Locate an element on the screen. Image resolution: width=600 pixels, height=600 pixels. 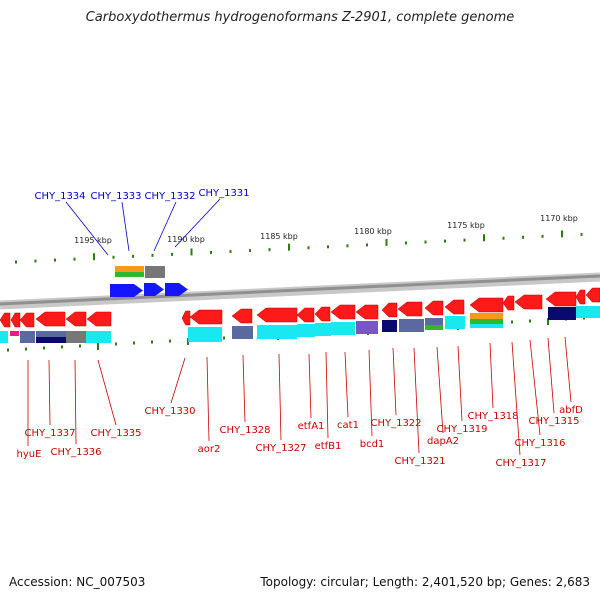
scale-label: 1185 kbp is located at coordinates (279, 236).